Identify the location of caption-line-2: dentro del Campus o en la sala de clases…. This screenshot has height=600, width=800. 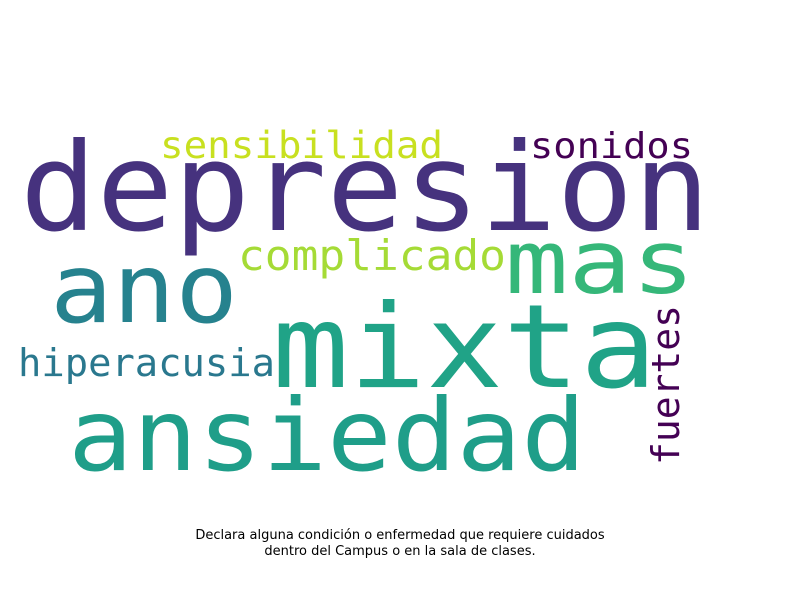
(400, 551).